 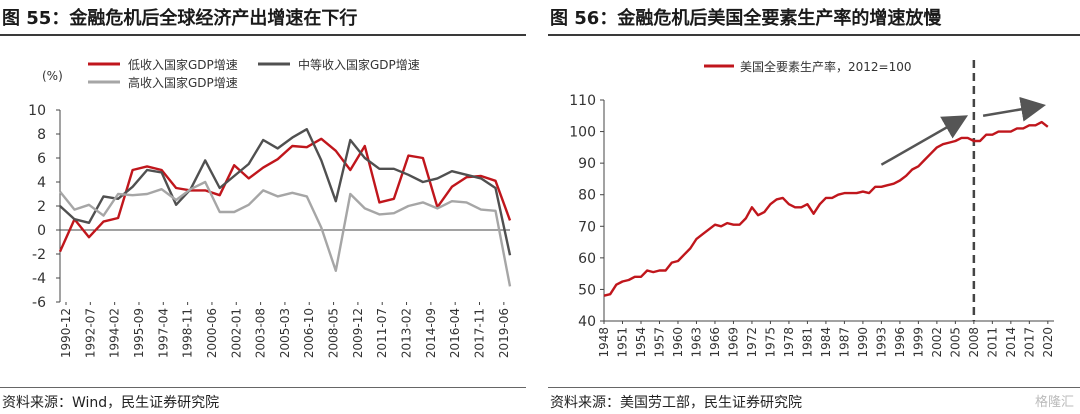 What do you see at coordinates (1014, 109) in the screenshot?
I see `trend-arrow-post-crisis` at bounding box center [1014, 109].